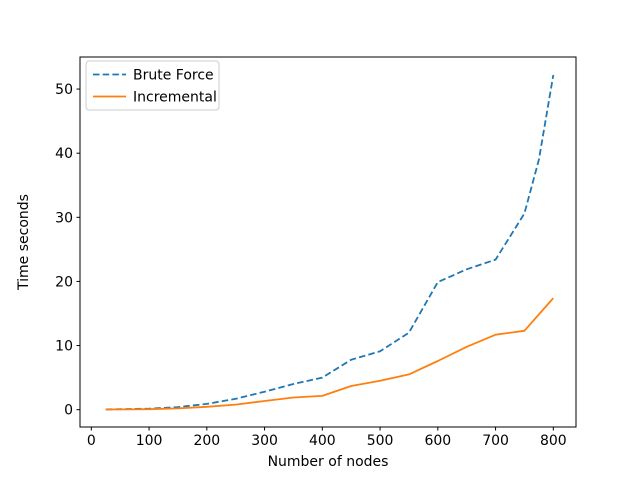 This screenshot has height=484, width=640. Describe the element at coordinates (173, 76) in the screenshot. I see `legend-label-brute-force: Brute Force` at that location.